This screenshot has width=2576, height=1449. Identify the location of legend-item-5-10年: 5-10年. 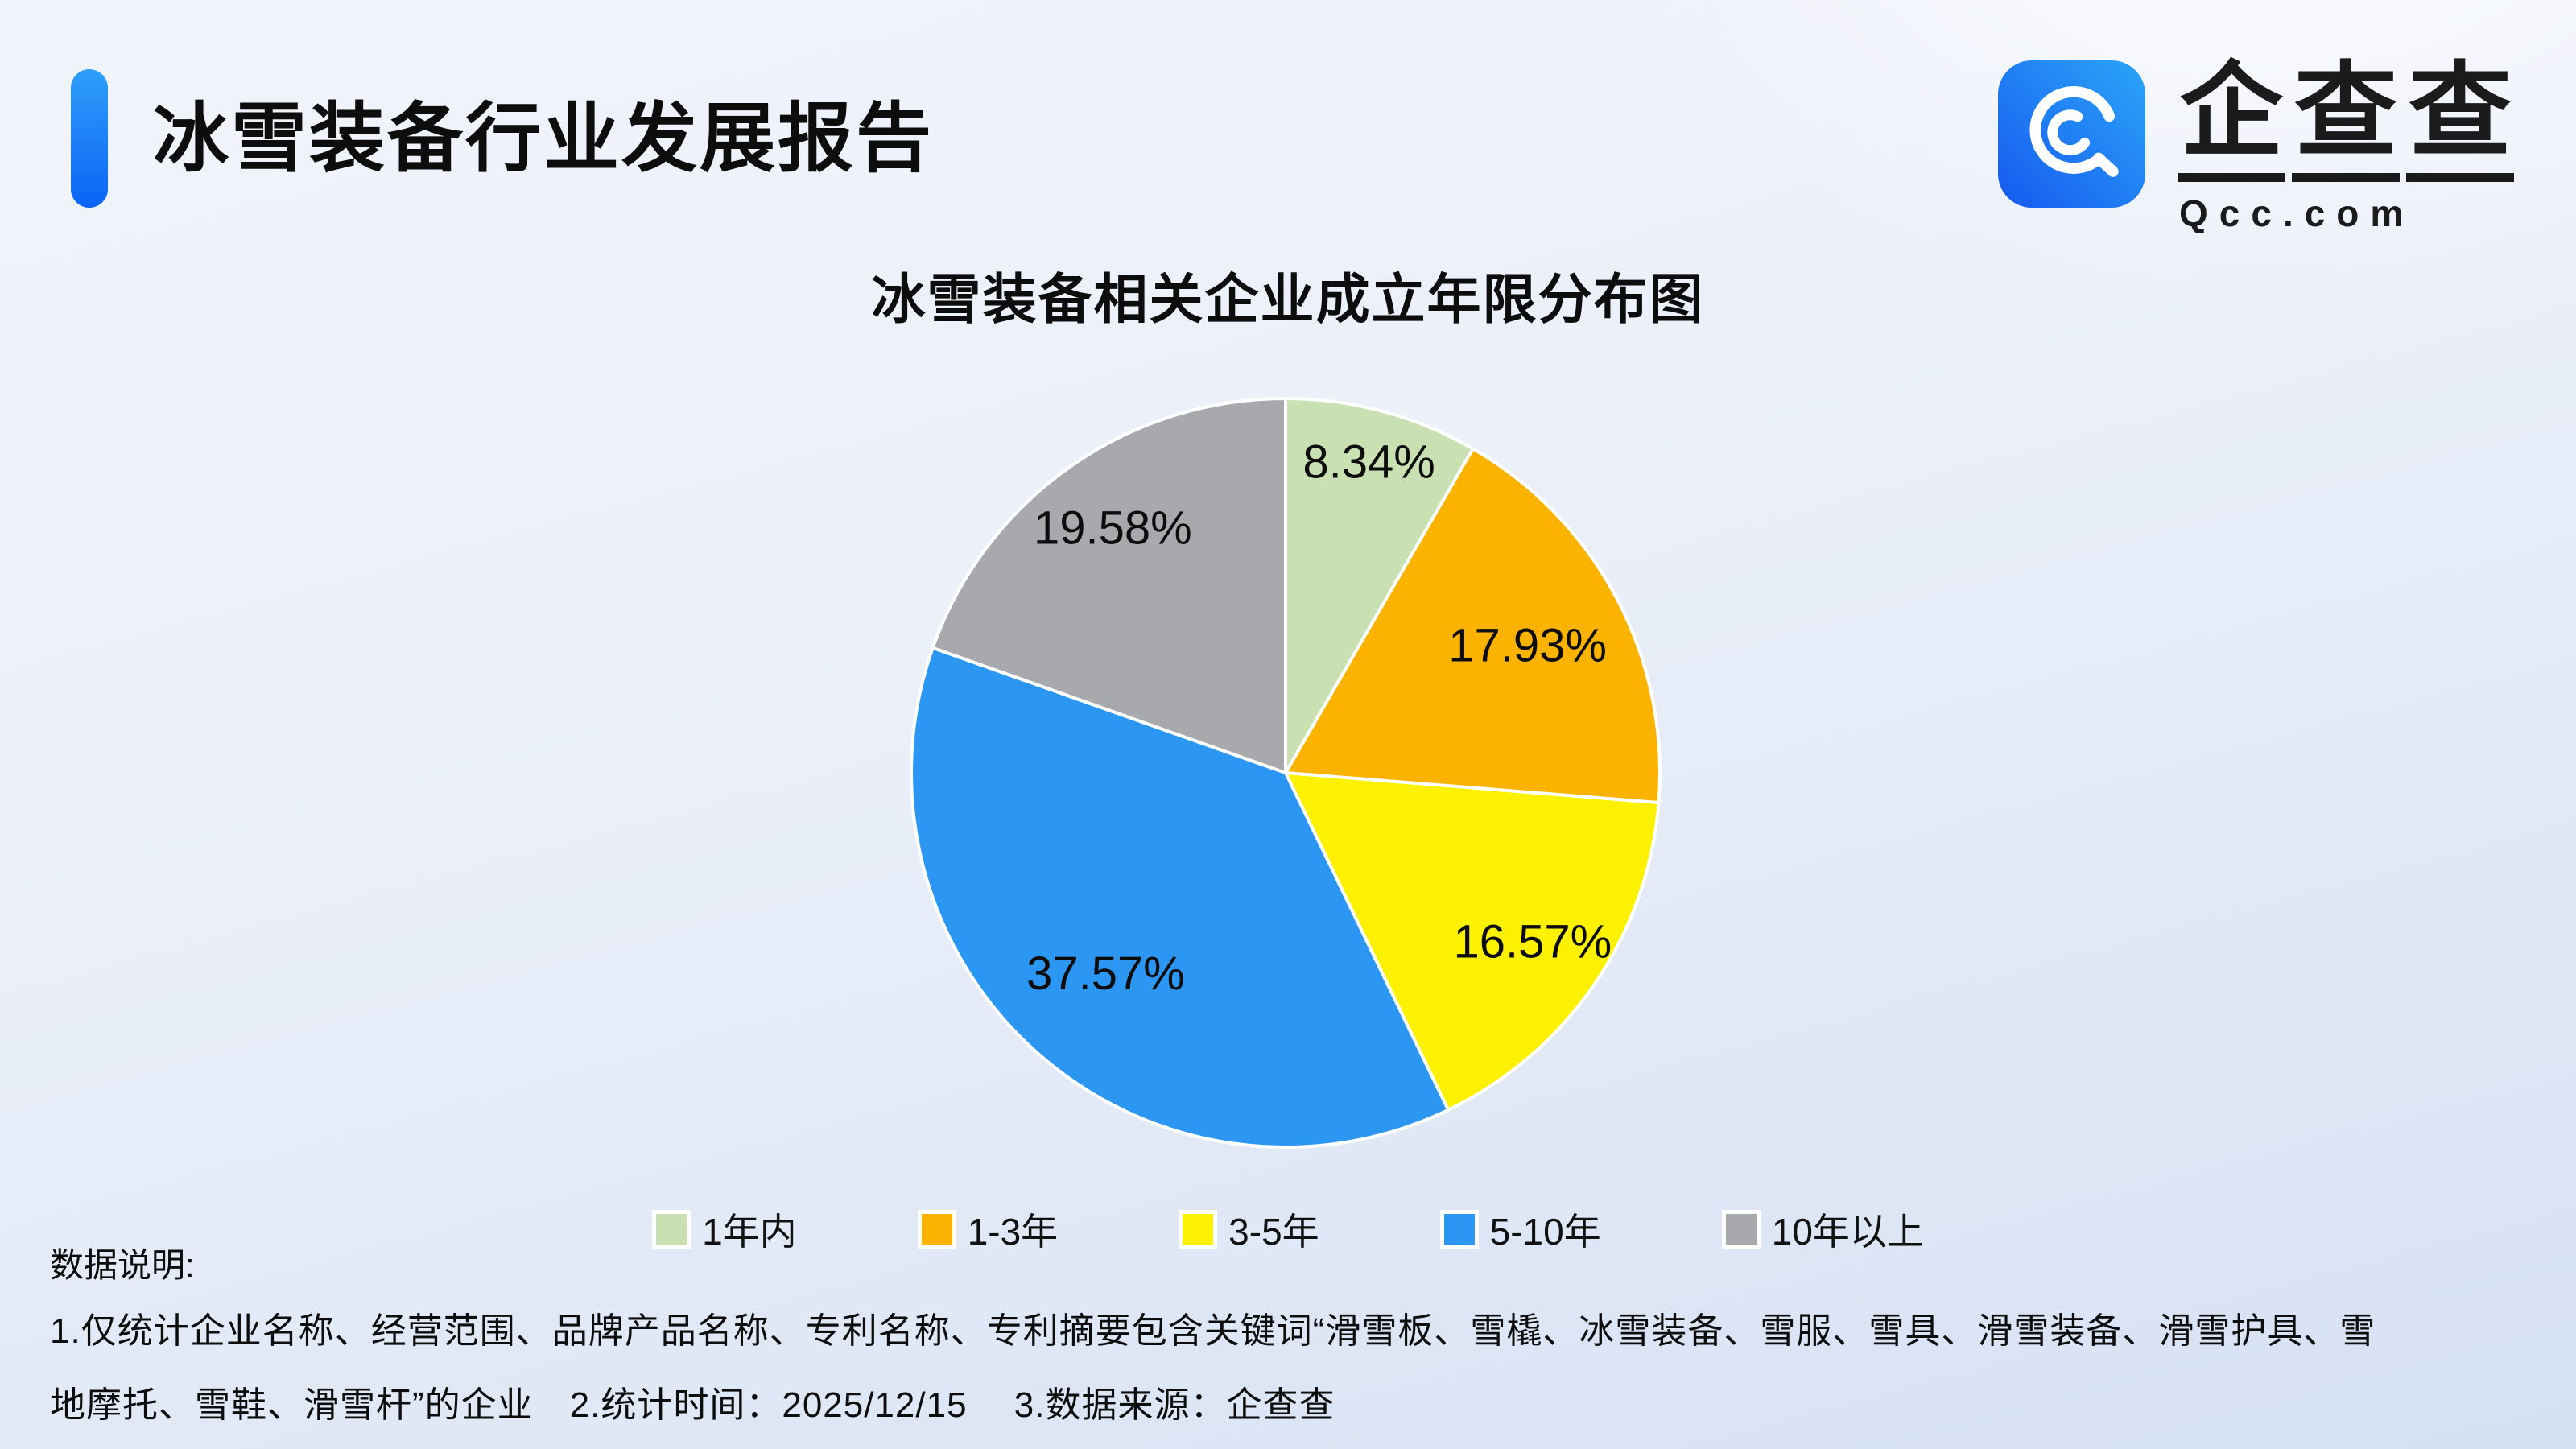
(1520, 1229).